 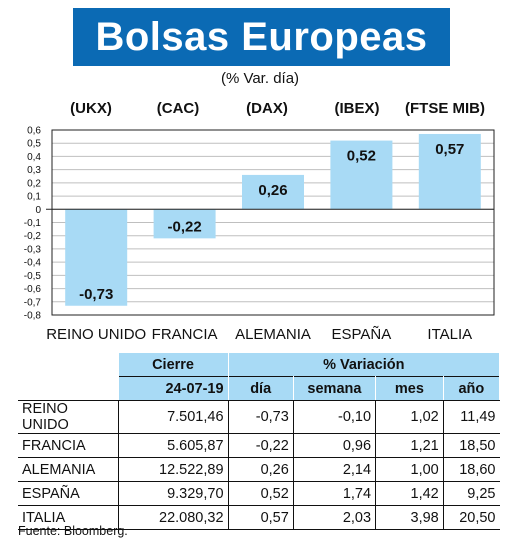 What do you see at coordinates (409, 469) in the screenshot?
I see `cell-mes: 1,00` at bounding box center [409, 469].